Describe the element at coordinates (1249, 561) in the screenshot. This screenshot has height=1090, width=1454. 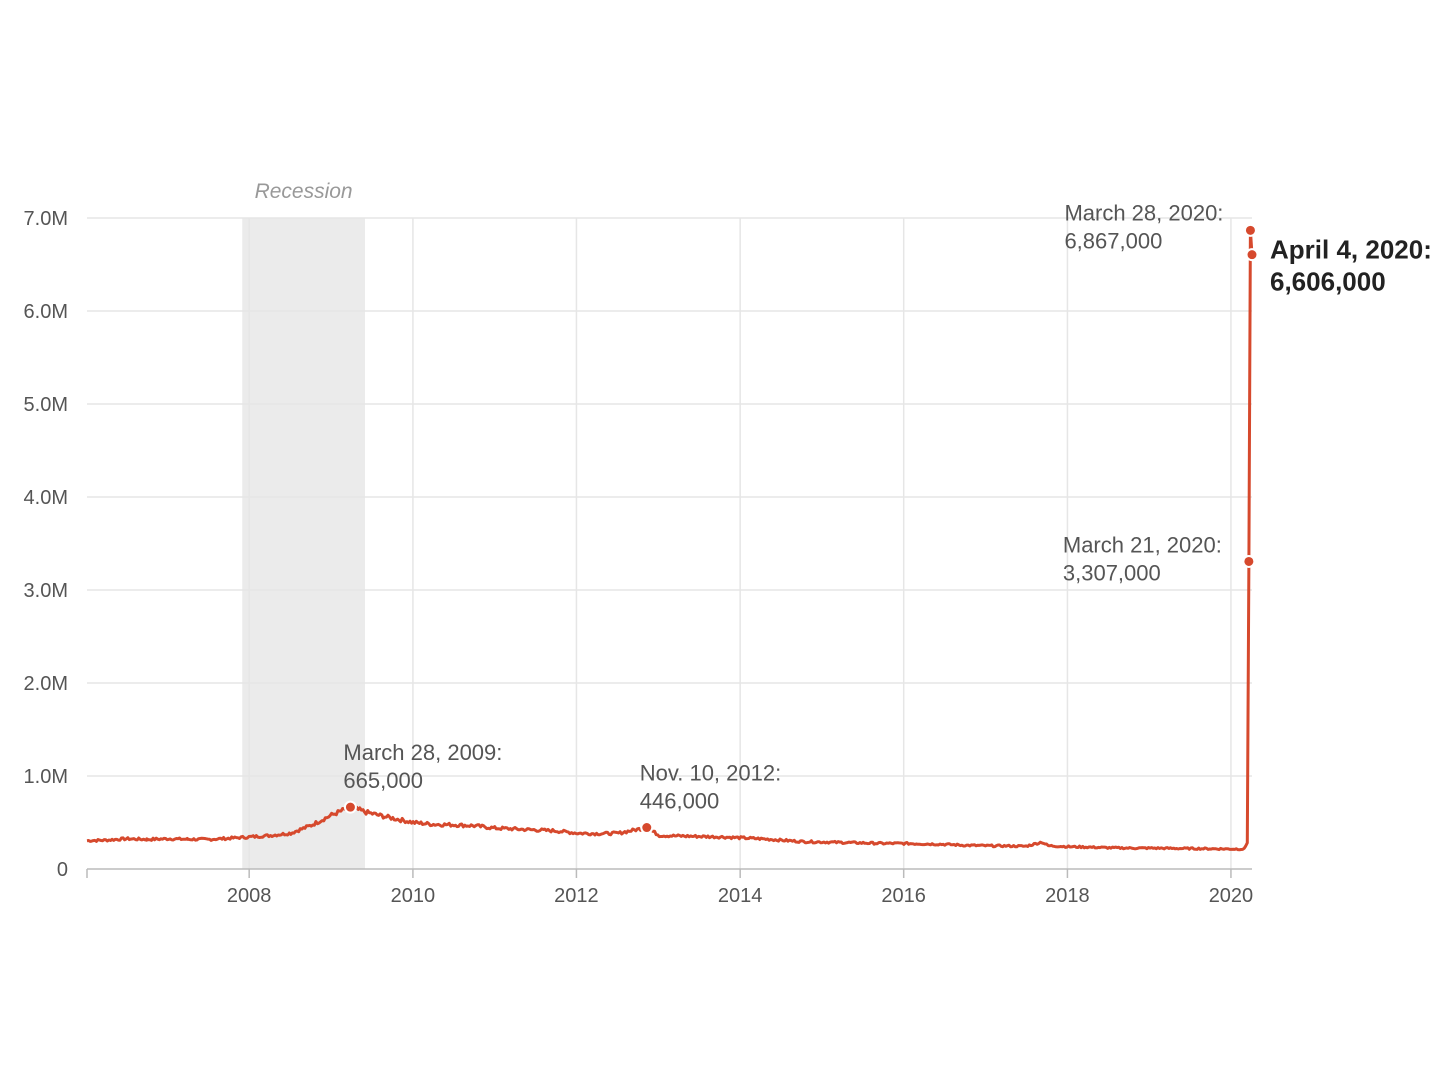
I see `annotation-point-mar21-2020` at that location.